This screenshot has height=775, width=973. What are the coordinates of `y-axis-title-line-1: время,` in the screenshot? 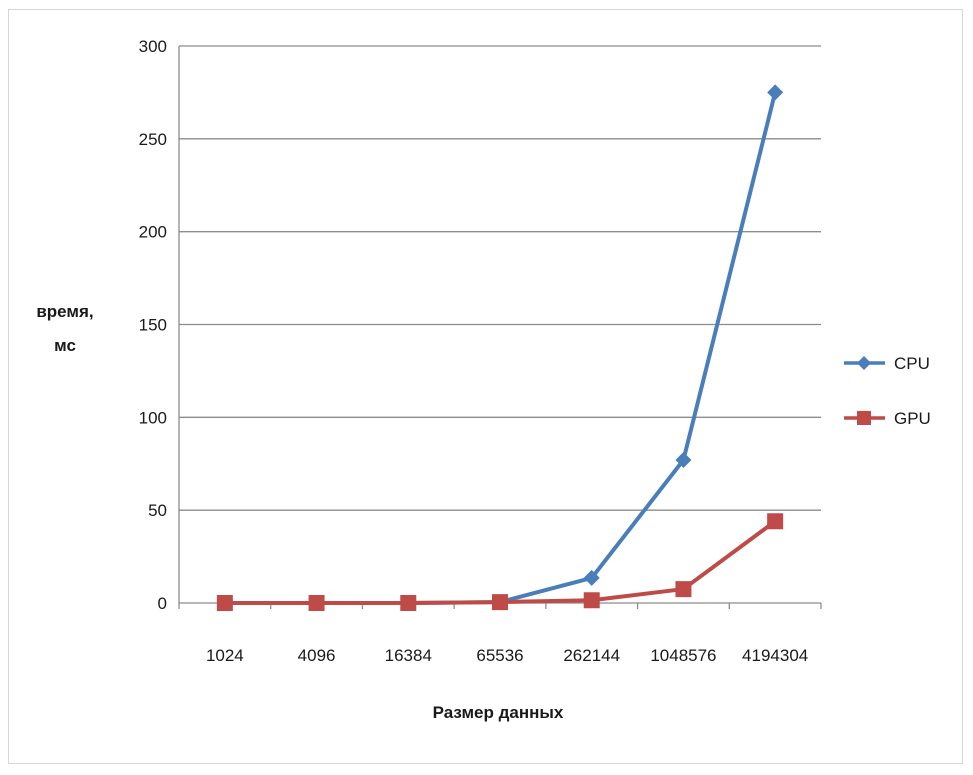 It's located at (64, 311).